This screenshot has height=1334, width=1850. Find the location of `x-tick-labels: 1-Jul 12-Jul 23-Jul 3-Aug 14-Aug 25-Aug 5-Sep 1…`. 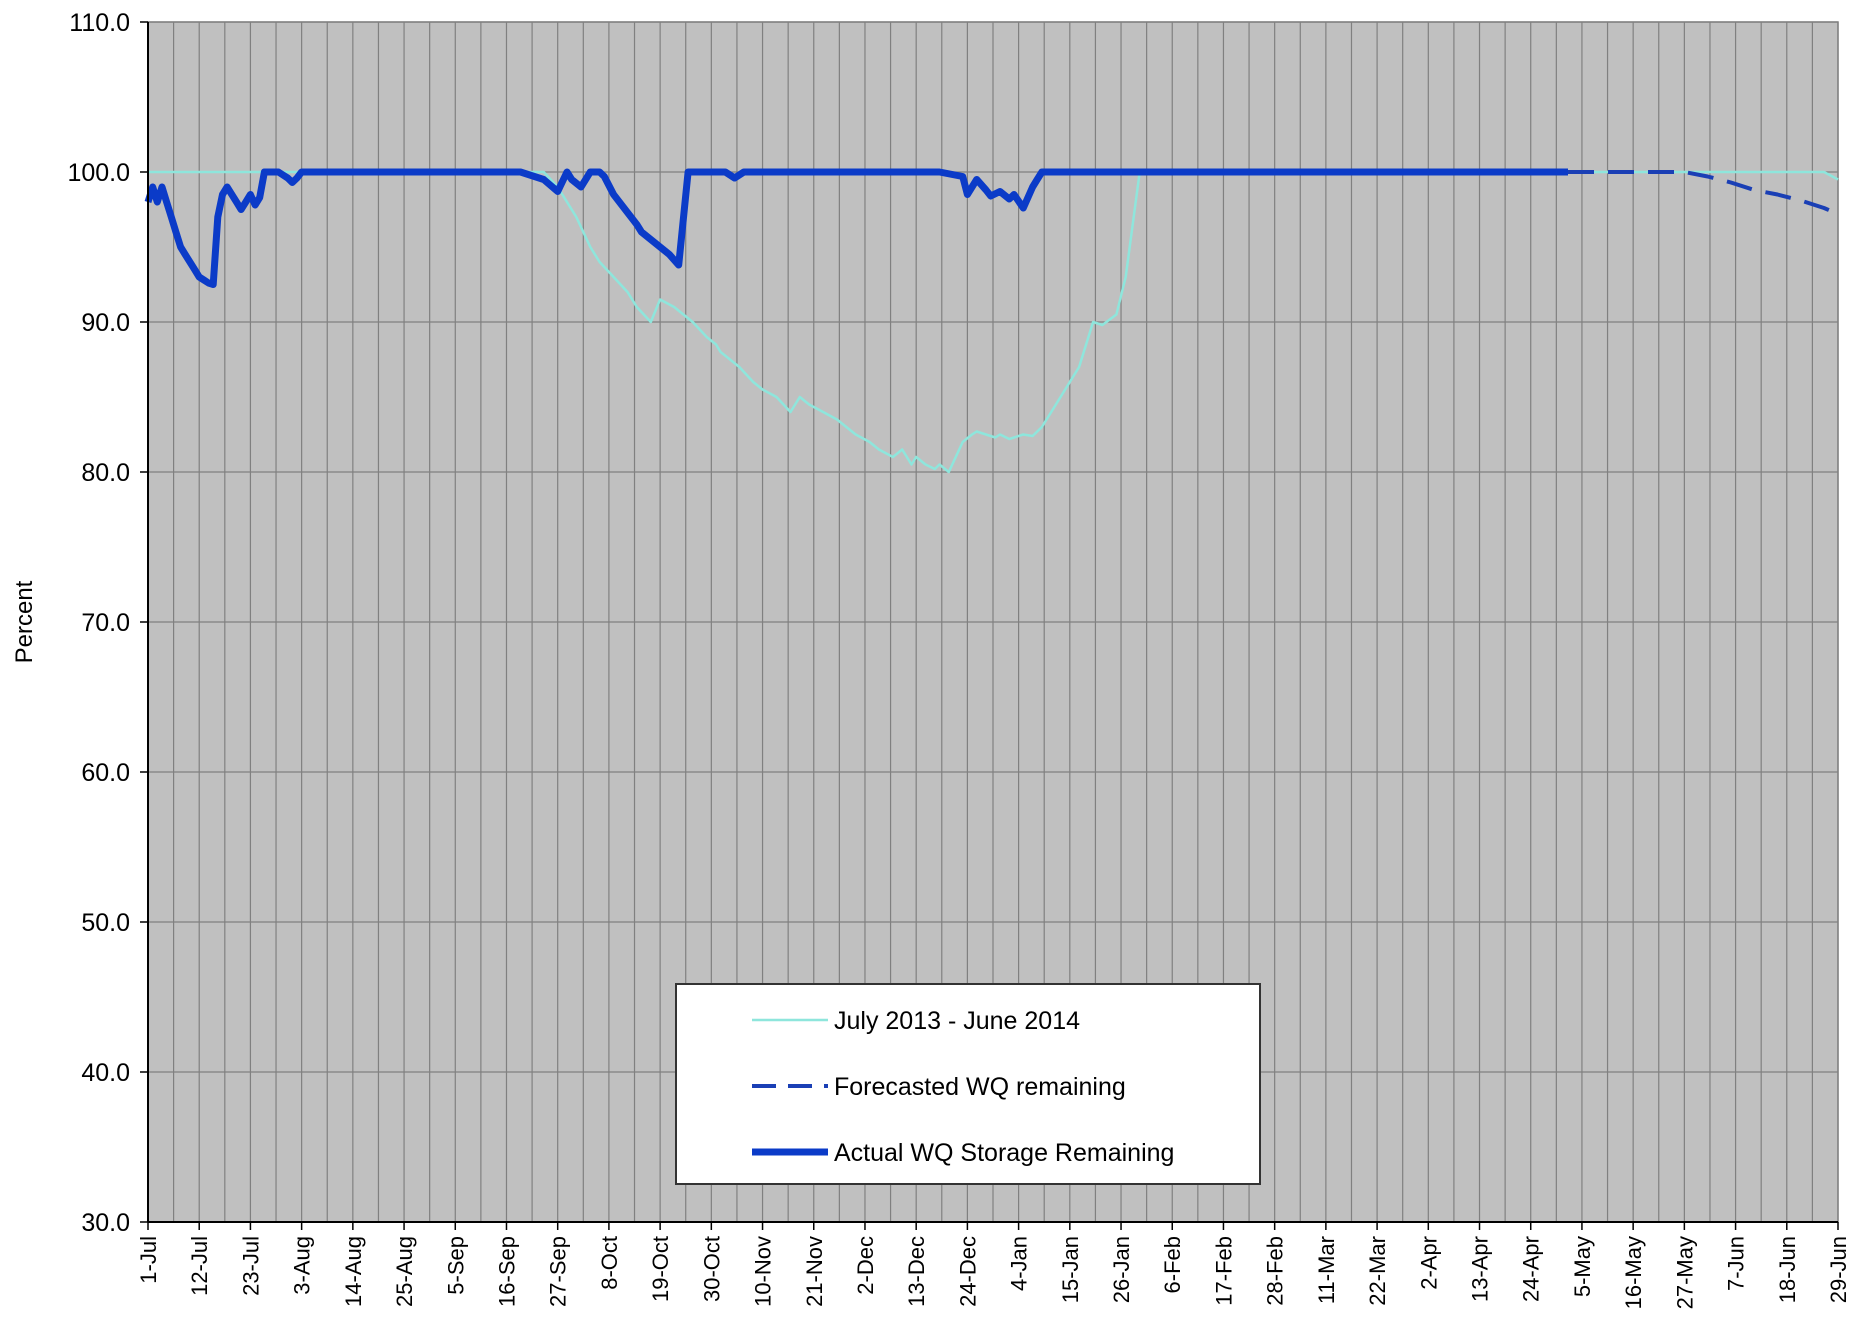

x-tick-labels: 1-Jul 12-Jul 23-Jul 3-Aug 14-Aug 25-Aug 5-Sep 1… is located at coordinates (993, 1272).